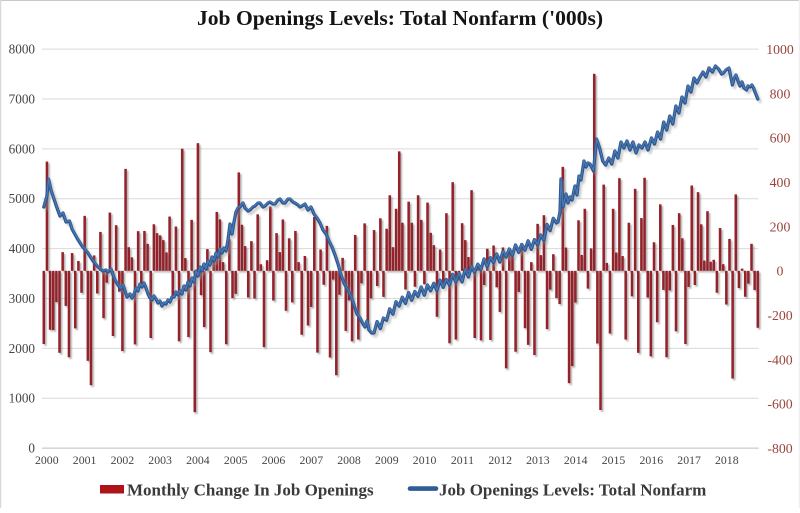 The image size is (800, 513). I want to click on svg-text: 2005, so click(236, 460).